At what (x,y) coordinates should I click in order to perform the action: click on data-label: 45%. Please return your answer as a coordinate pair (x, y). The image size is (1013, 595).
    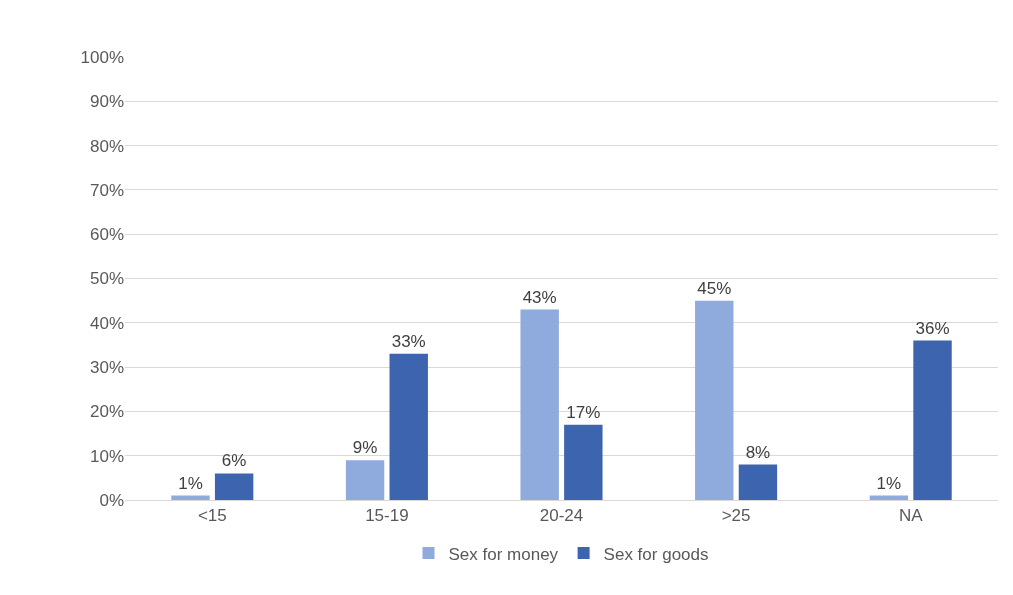
    Looking at the image, I should click on (714, 288).